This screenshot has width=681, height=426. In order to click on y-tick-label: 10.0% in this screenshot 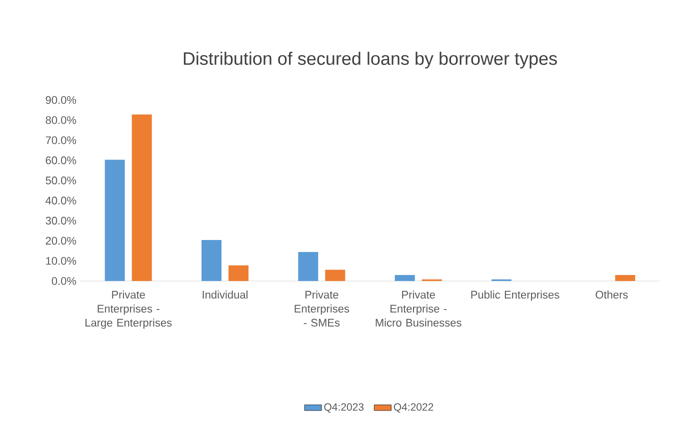, I will do `click(61, 260)`.